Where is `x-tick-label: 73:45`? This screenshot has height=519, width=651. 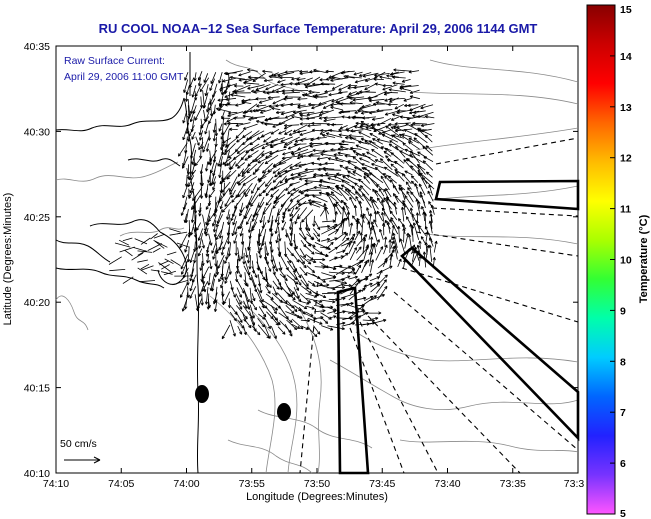 x-tick-label: 73:45 is located at coordinates (382, 484).